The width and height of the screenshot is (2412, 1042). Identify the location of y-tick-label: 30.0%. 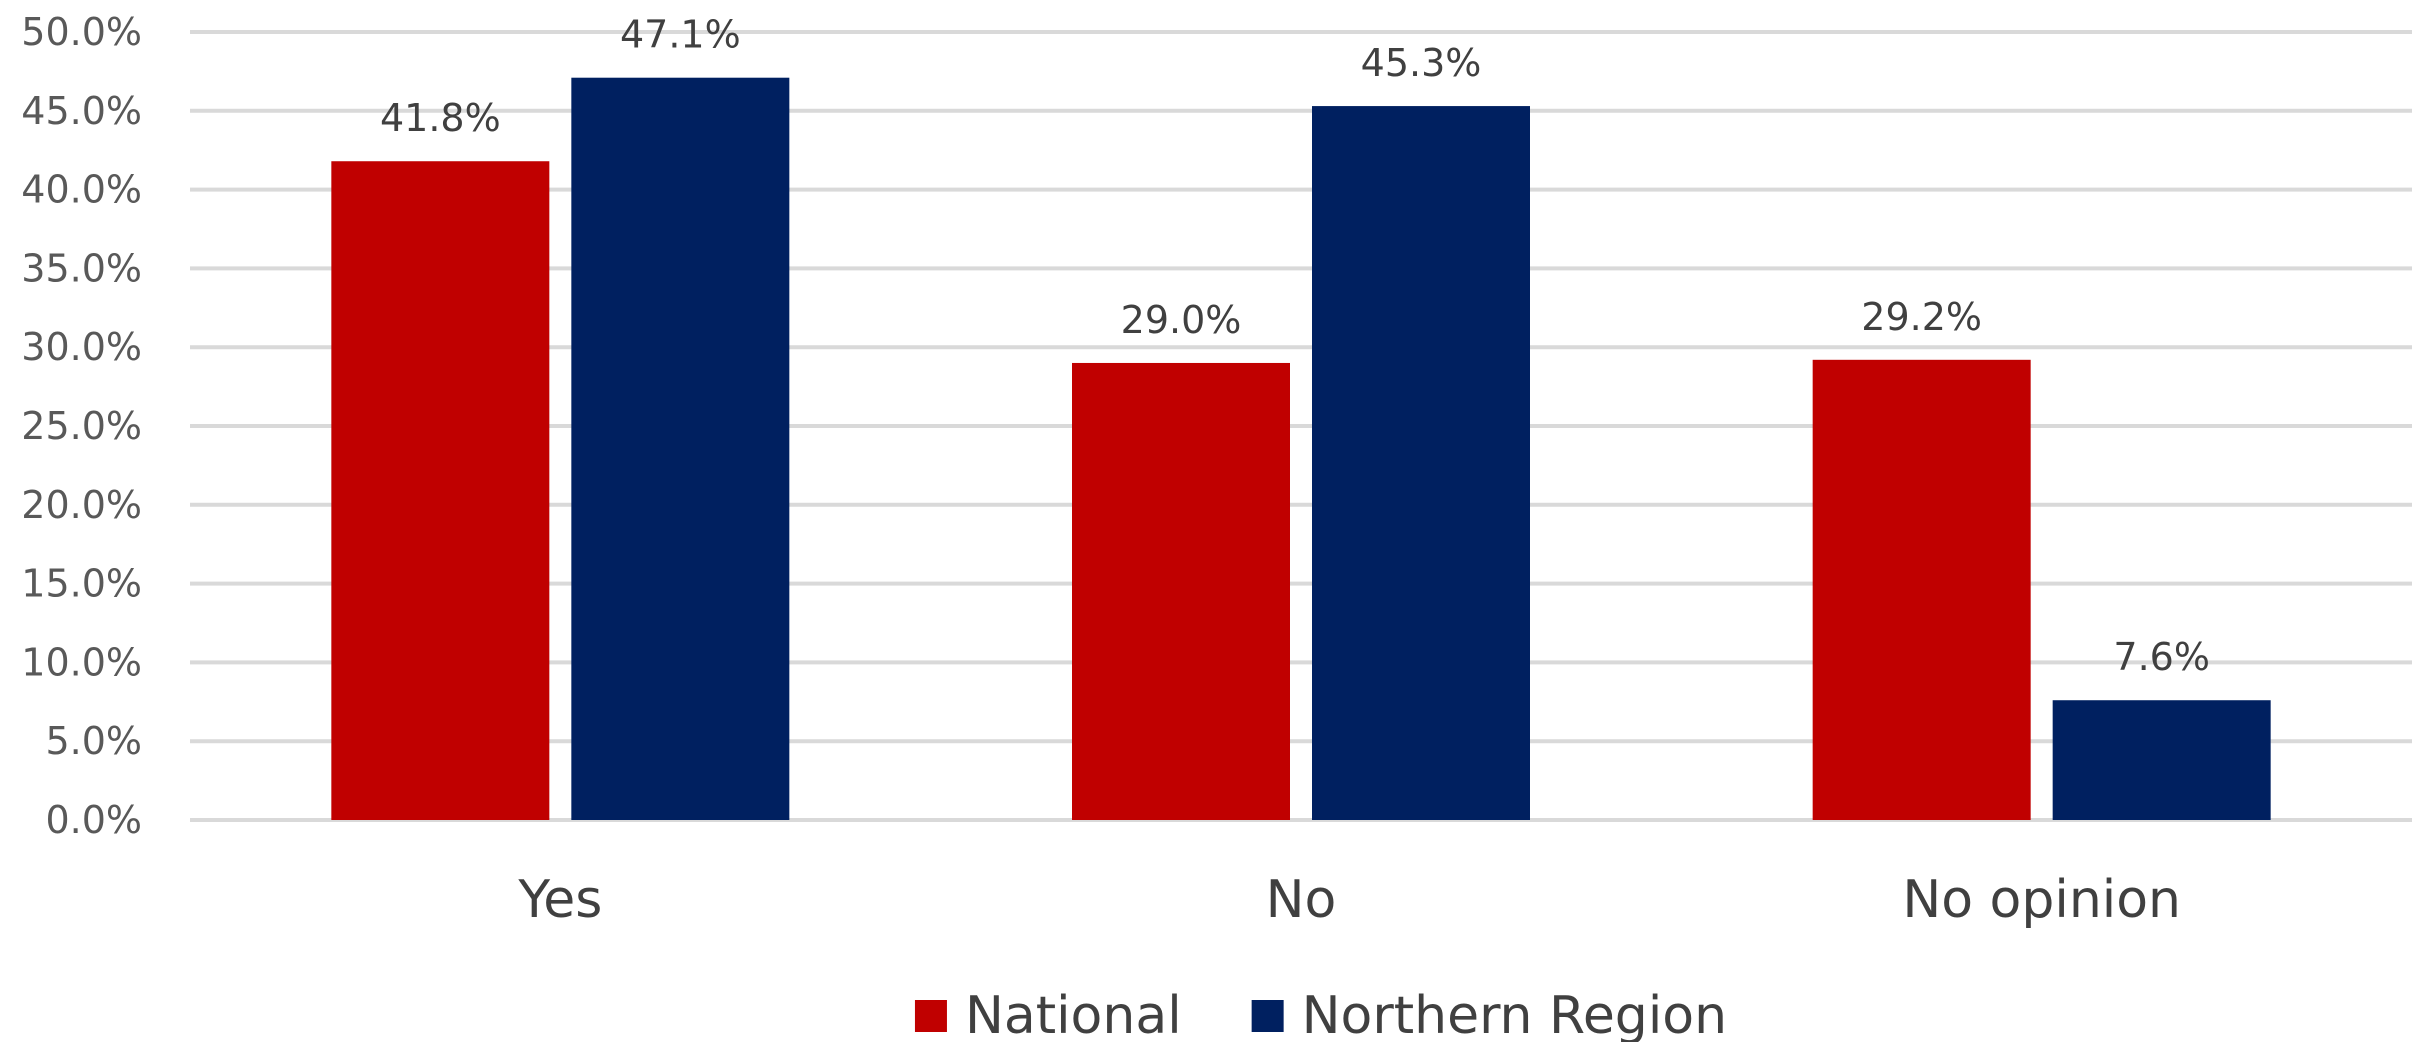
(81, 347).